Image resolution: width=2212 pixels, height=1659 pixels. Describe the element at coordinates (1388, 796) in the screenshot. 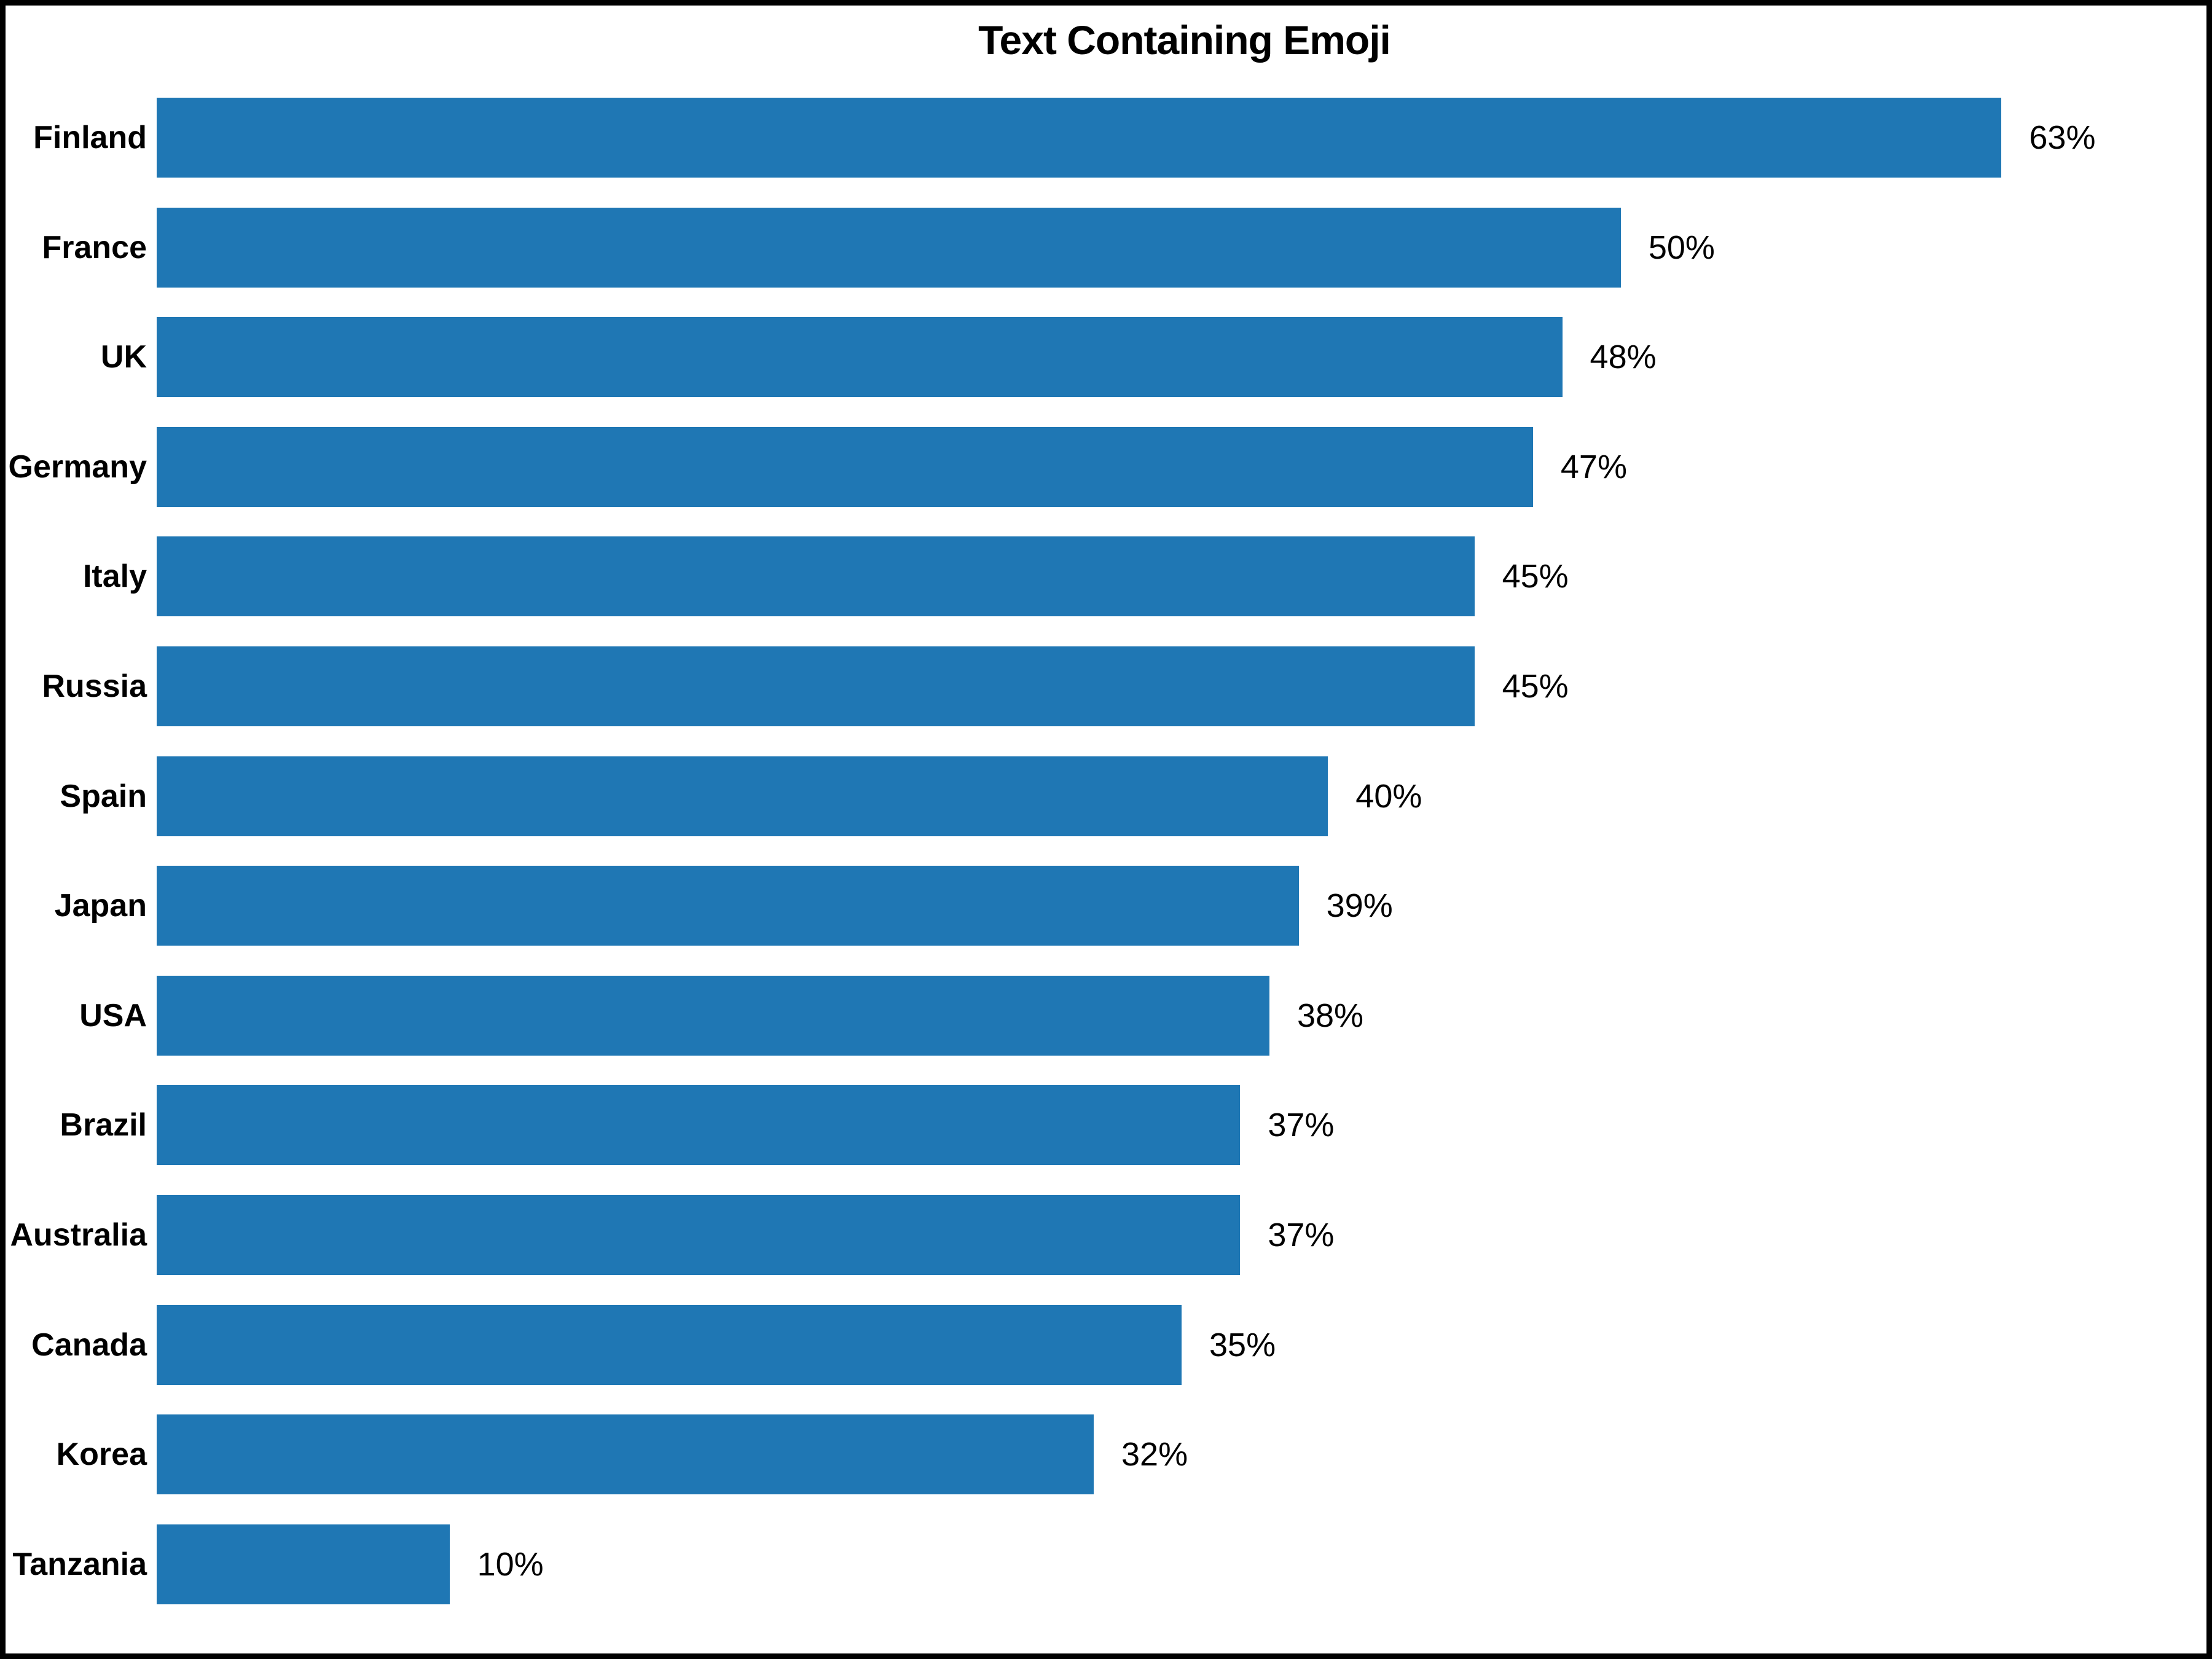

I see `value-label: 40%` at that location.